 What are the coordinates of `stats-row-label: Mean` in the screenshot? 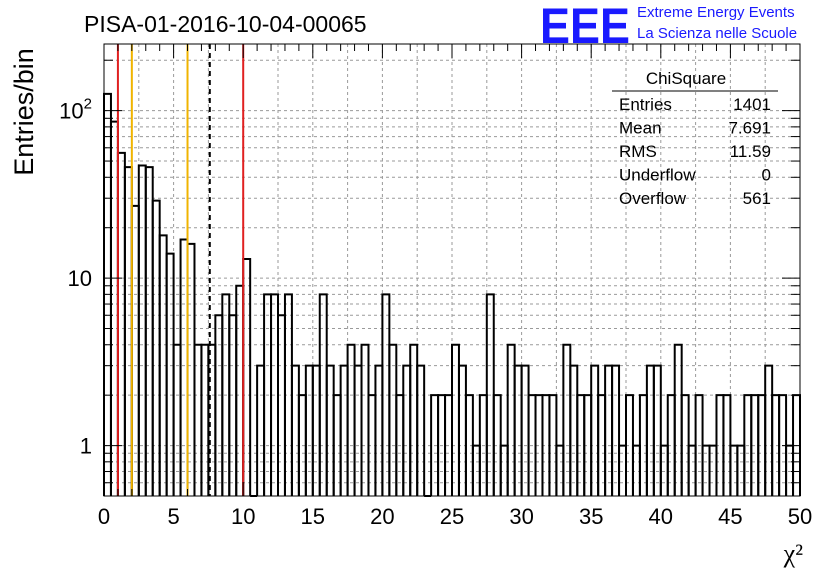 It's located at (640, 128).